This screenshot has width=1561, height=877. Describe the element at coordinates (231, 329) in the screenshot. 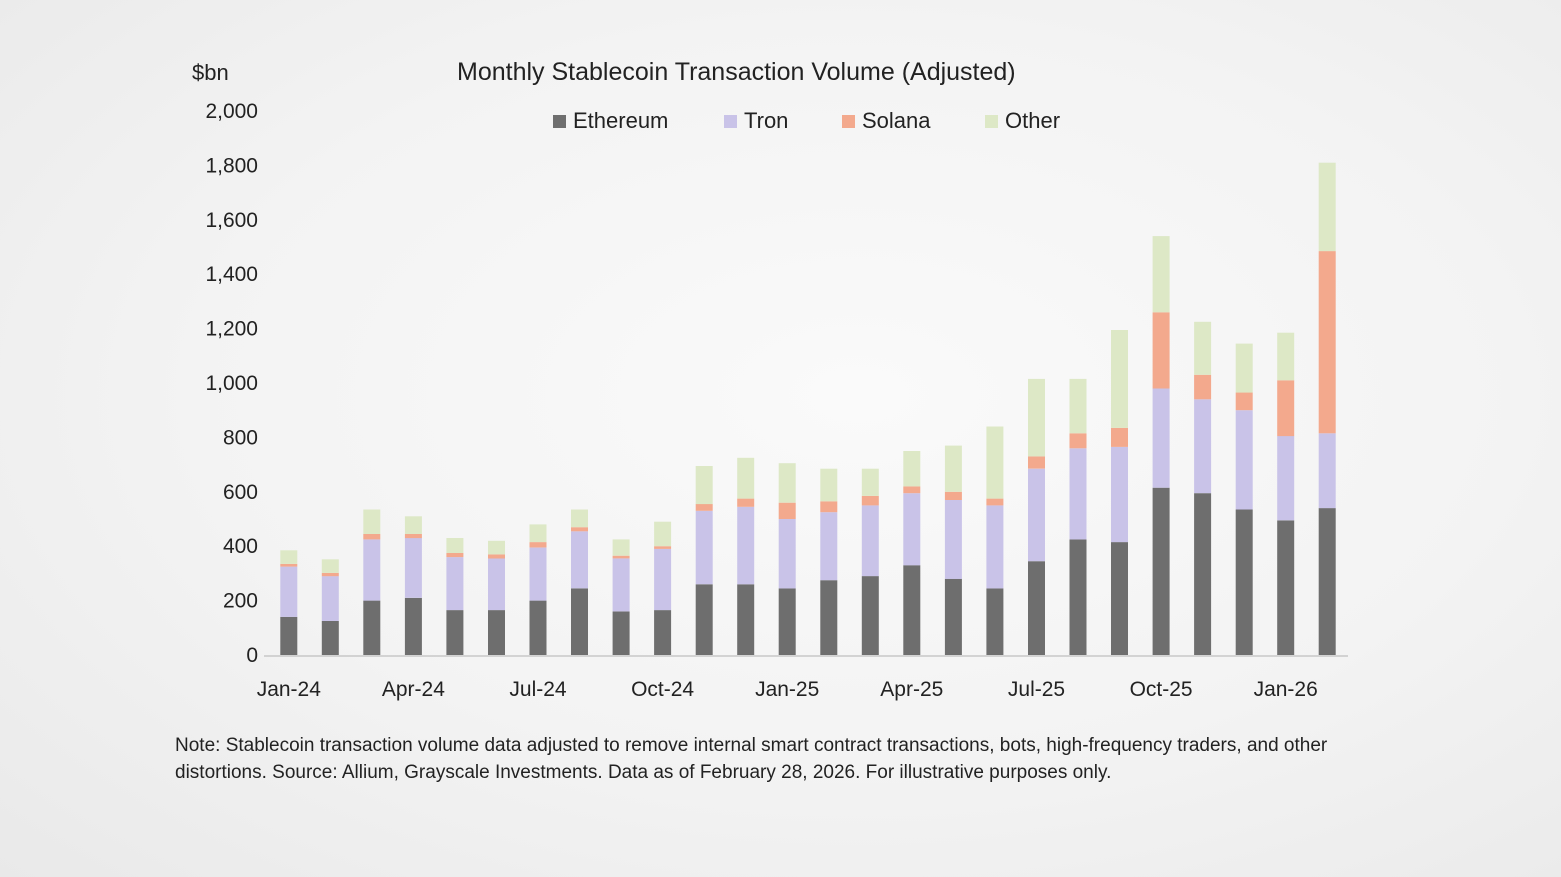

I see `y-tick-label: 1,200` at that location.